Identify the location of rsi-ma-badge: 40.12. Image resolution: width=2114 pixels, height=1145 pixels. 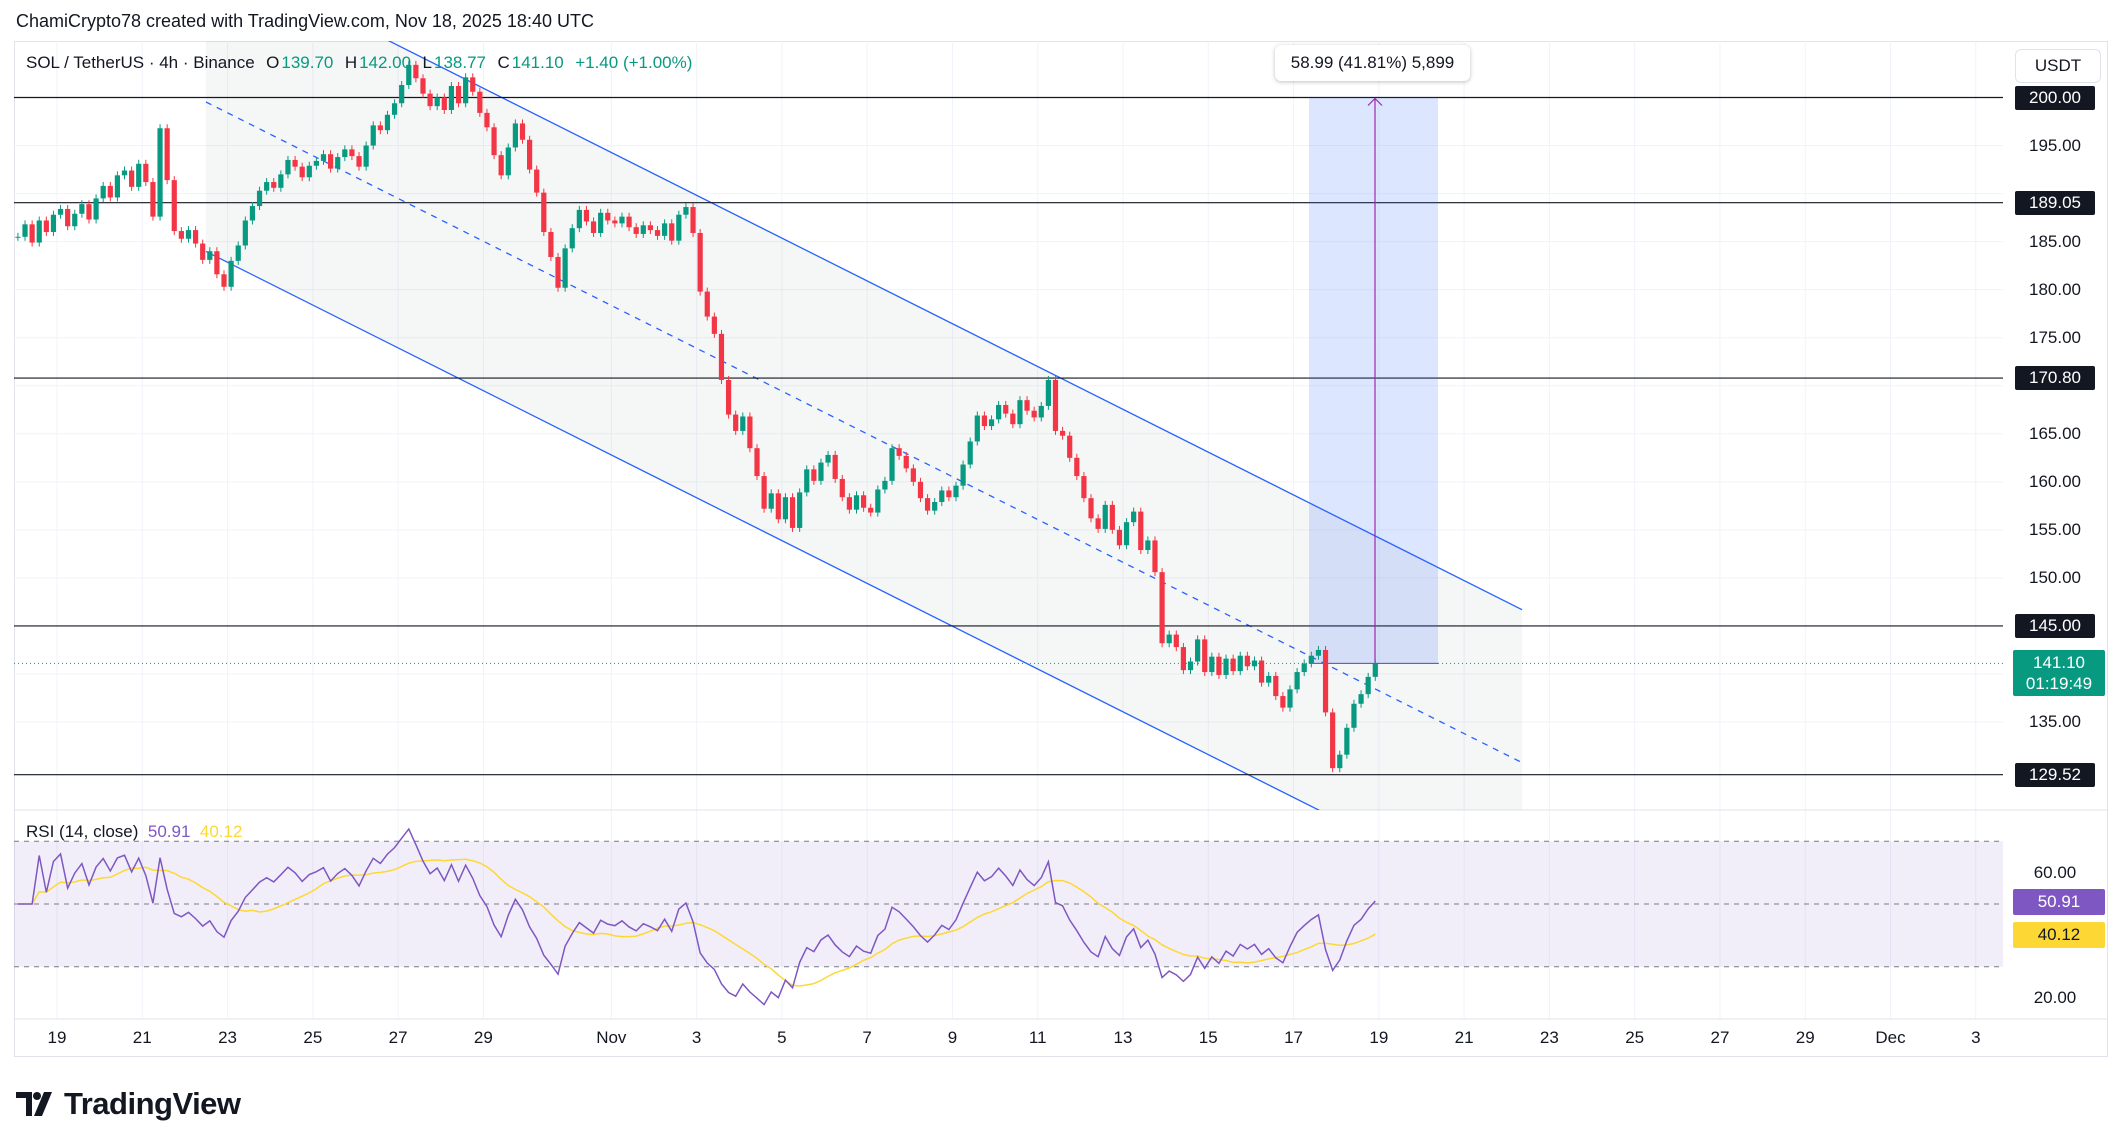
(2059, 935).